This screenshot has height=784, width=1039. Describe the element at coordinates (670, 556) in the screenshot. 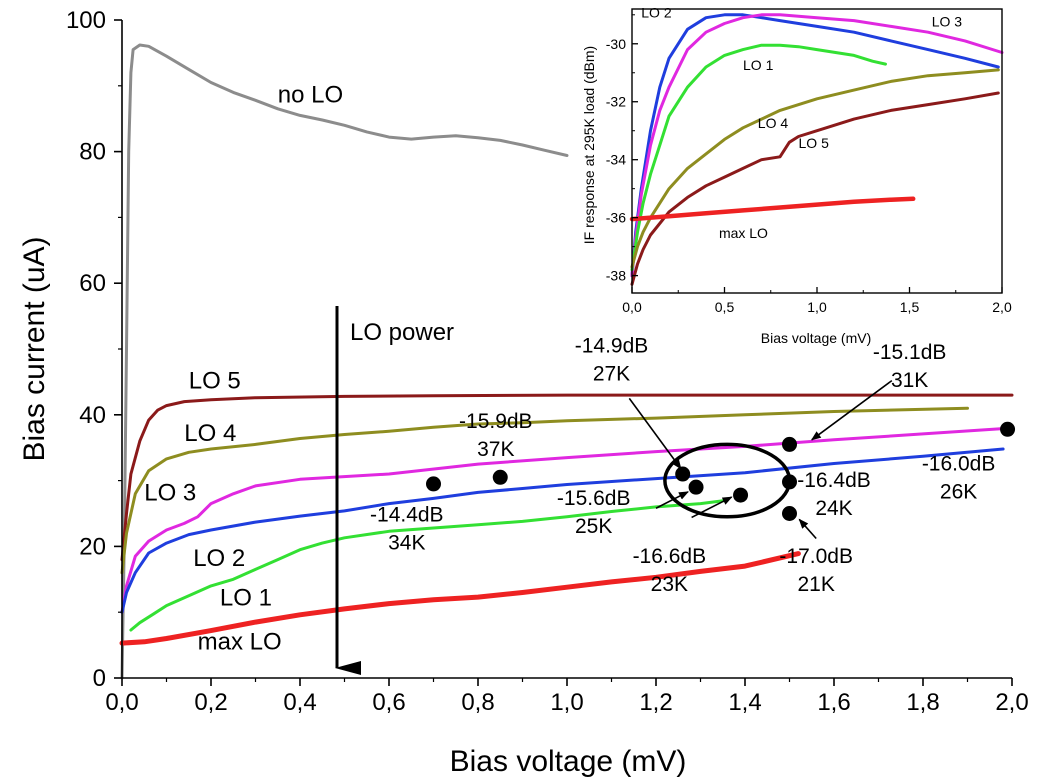

I see `annotation-noise-value: -16.6dB` at that location.